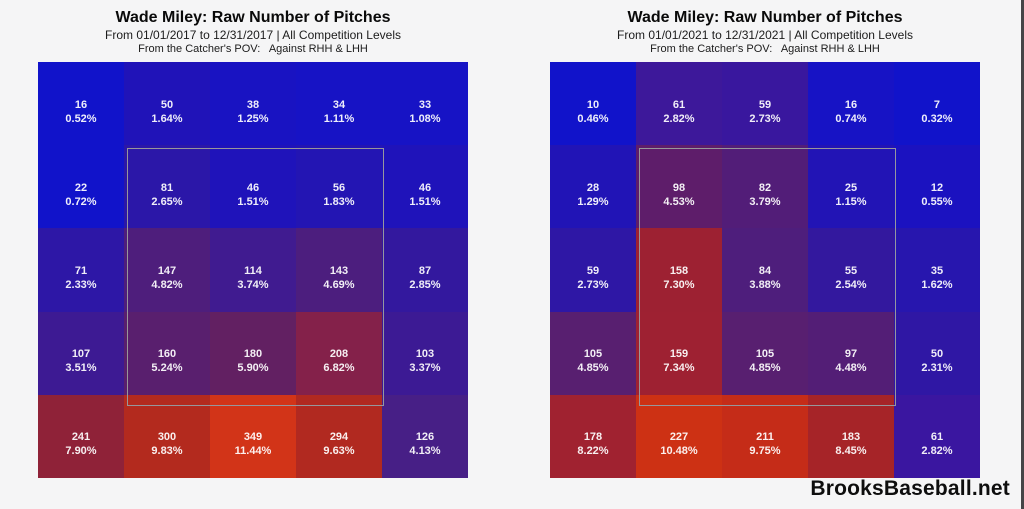 This screenshot has width=1024, height=509. What do you see at coordinates (253, 361) in the screenshot?
I see `heatmap-cell-label: 180 5.90%` at bounding box center [253, 361].